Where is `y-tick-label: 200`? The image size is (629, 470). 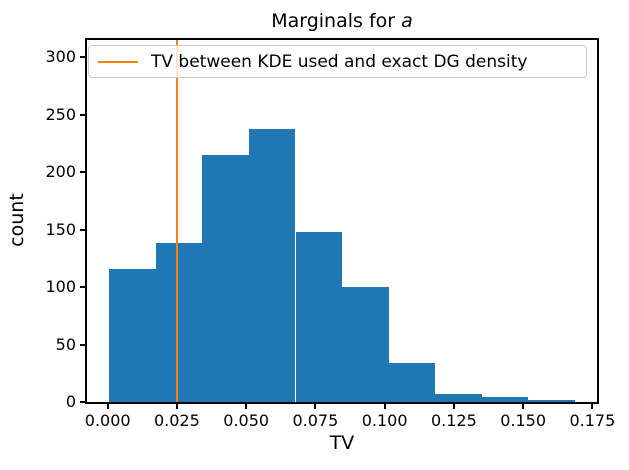 y-tick-label: 200 is located at coordinates (60, 172).